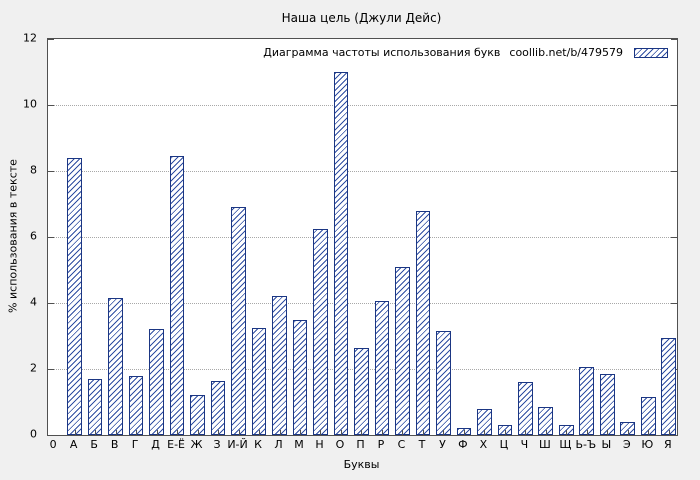 The width and height of the screenshot is (700, 480). I want to click on bar-К, so click(259, 381).